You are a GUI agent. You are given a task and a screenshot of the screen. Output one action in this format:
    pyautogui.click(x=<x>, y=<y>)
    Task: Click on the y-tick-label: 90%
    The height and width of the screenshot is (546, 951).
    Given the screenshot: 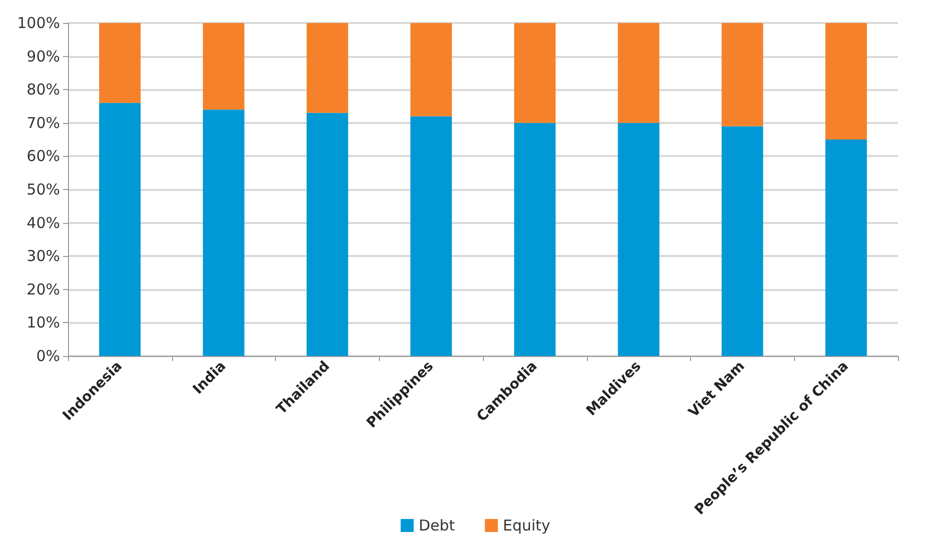 What is the action you would take?
    pyautogui.click(x=43, y=56)
    